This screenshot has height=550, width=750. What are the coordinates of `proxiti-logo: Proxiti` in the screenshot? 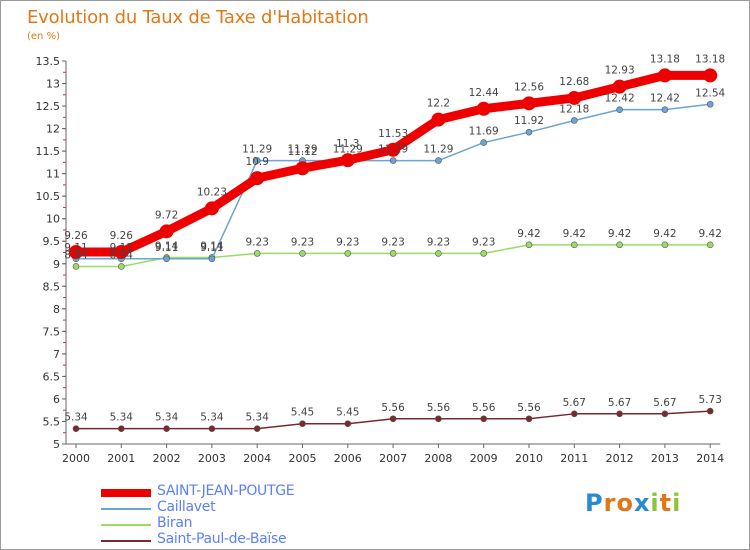 It's located at (633, 503).